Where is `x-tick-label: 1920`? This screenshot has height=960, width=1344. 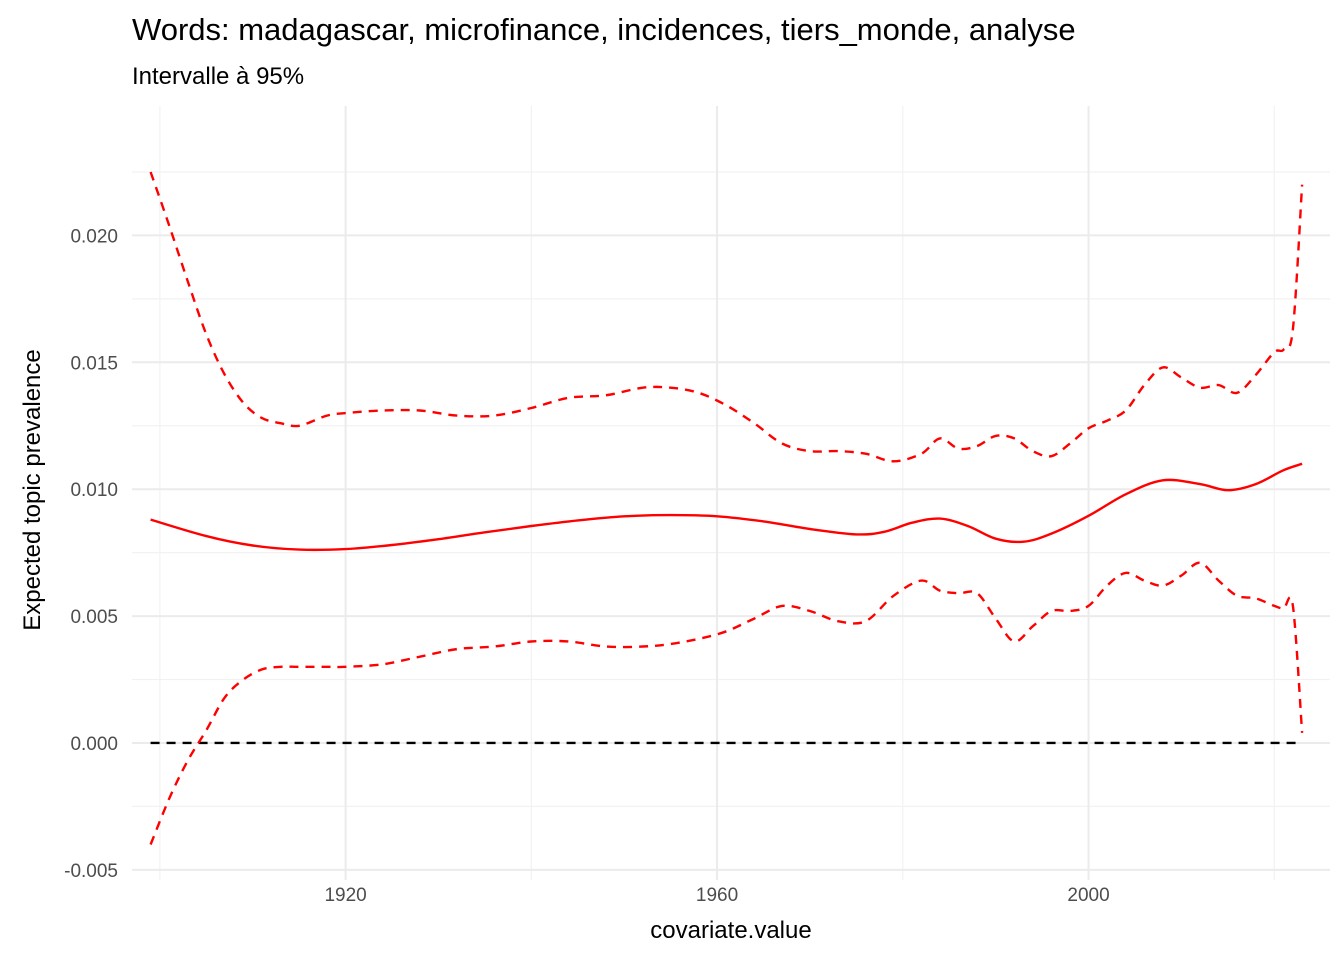 x-tick-label: 1920 is located at coordinates (345, 895).